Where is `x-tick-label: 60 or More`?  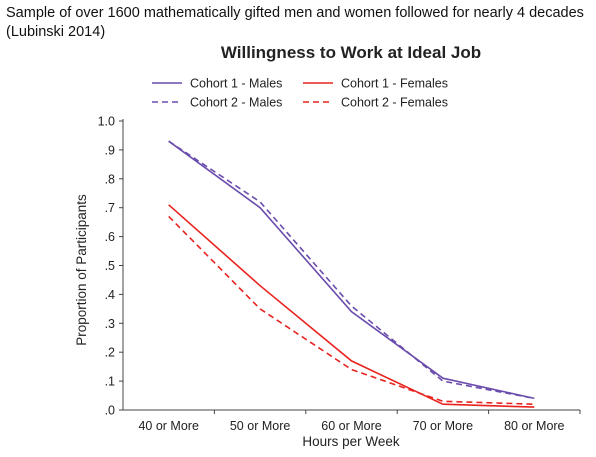
x-tick-label: 60 or More is located at coordinates (351, 426).